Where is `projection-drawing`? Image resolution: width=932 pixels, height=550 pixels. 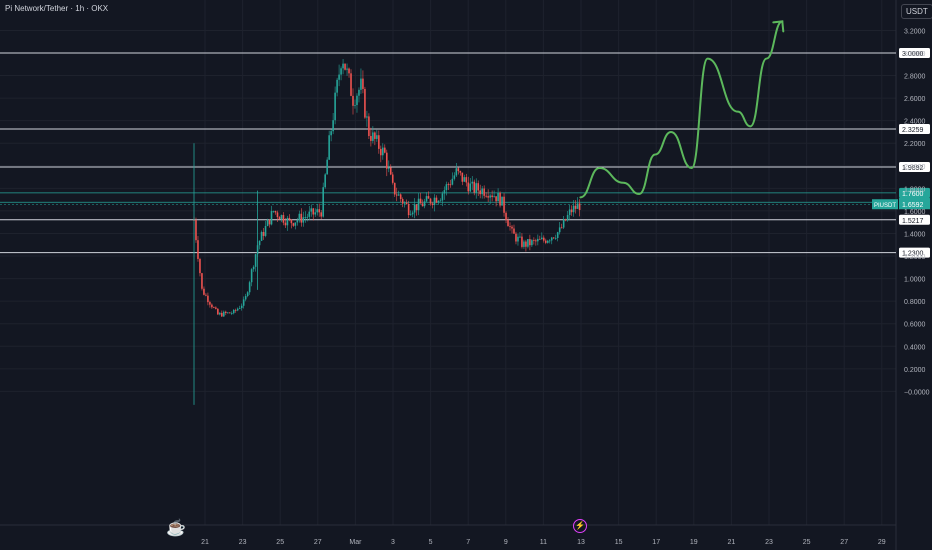 projection-drawing is located at coordinates (682, 109).